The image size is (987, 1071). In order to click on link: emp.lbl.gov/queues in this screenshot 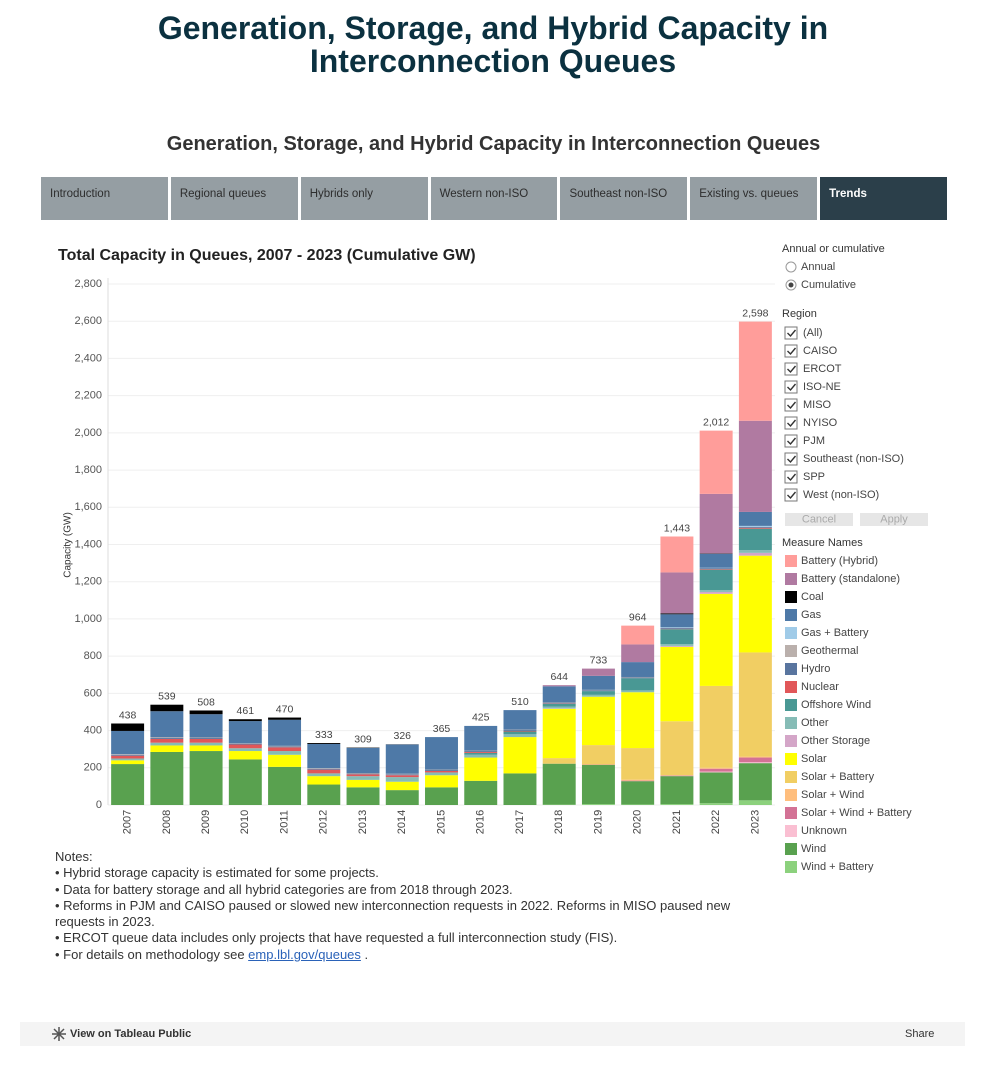, I will do `click(304, 954)`.